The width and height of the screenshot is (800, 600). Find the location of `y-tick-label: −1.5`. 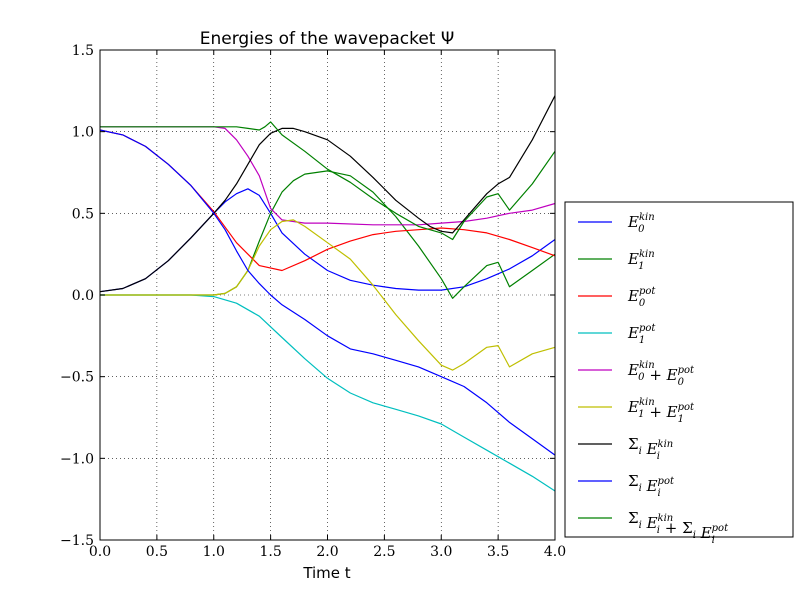

y-tick-label: −1.5 is located at coordinates (77, 541).